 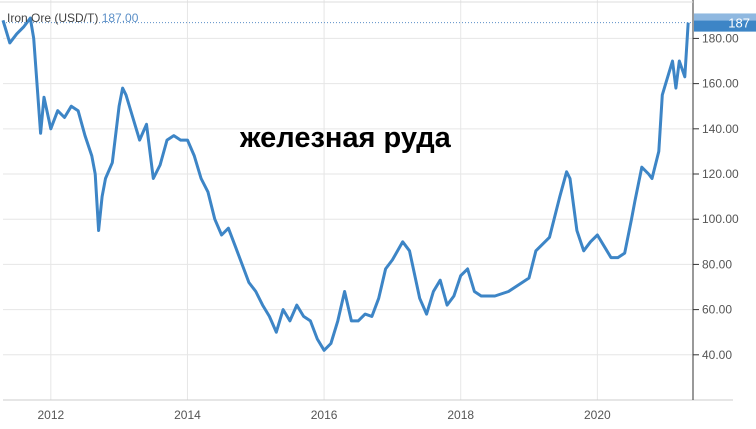 I want to click on legend-value: 187.00, so click(x=120, y=18).